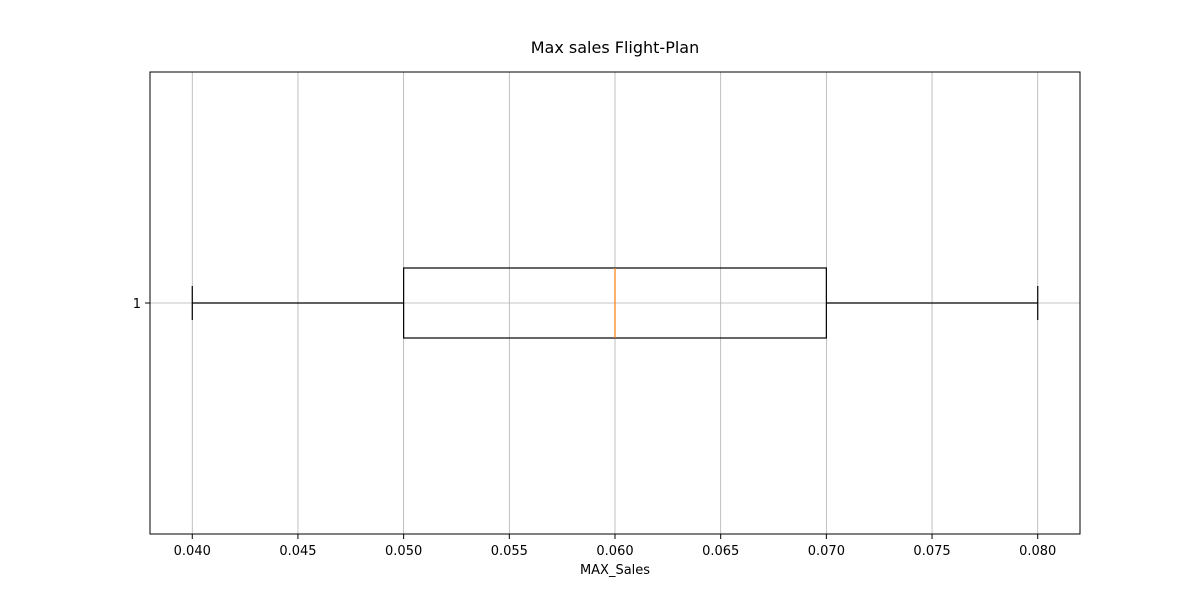 This screenshot has height=600, width=1200. Describe the element at coordinates (403, 551) in the screenshot. I see `x-tick-label: 0.050` at that location.